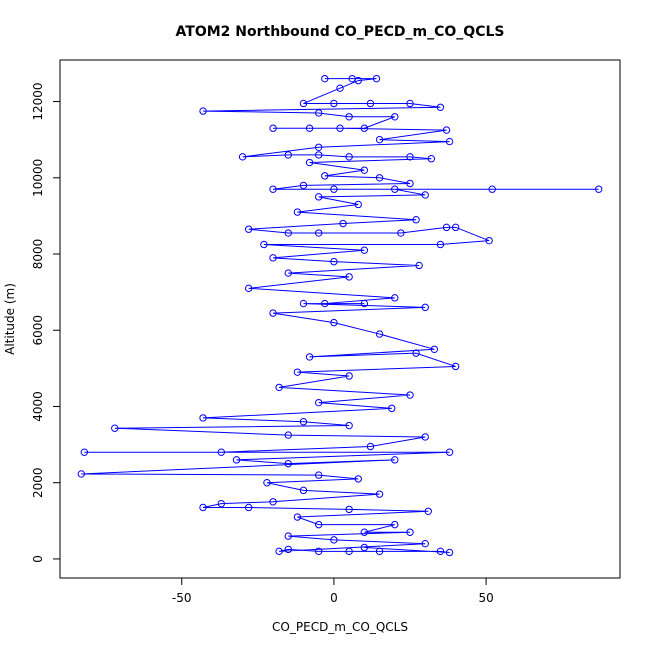  I want to click on y-tick-label: 0, so click(38, 559).